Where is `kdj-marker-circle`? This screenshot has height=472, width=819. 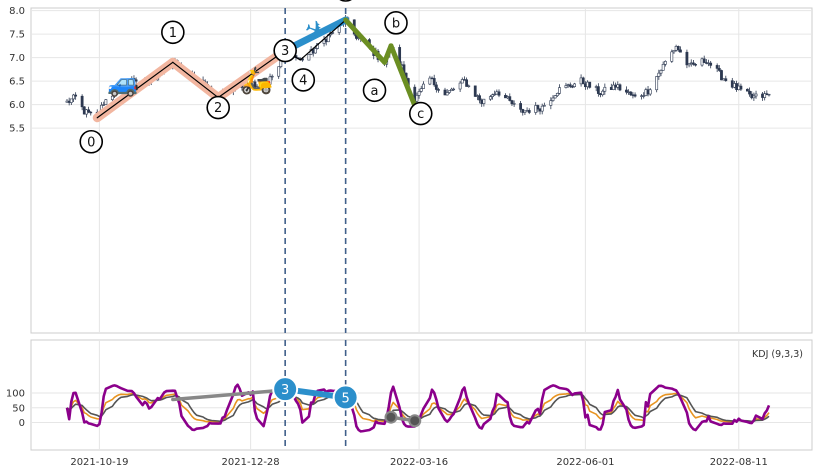
kdj-marker-circle is located at coordinates (285, 389).